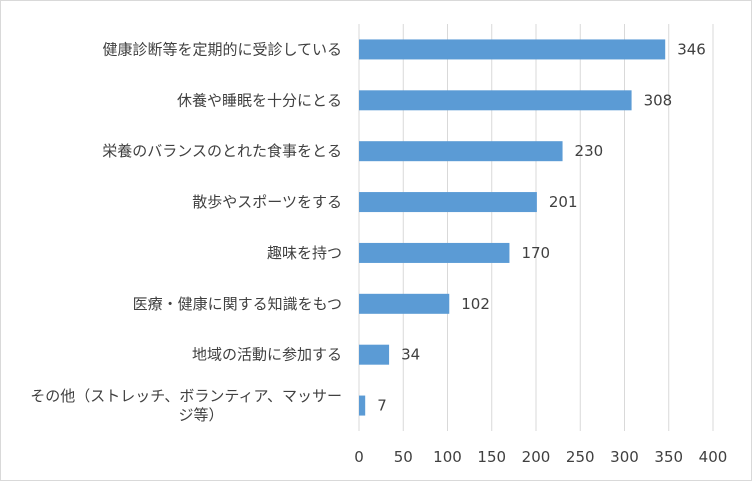  I want to click on data-label: 230, so click(589, 151).